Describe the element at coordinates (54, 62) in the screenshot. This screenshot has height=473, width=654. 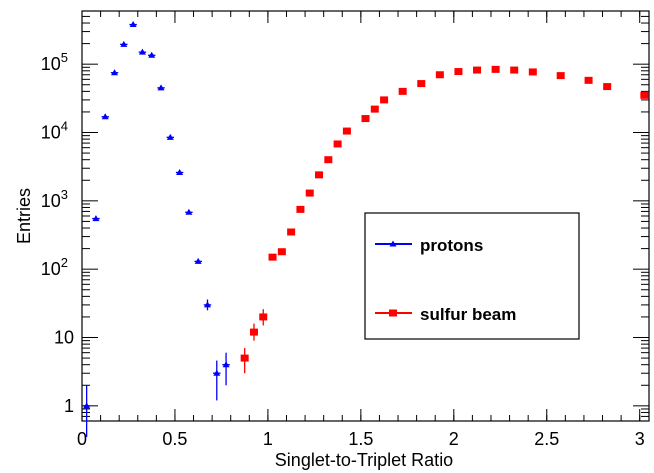
I see `y-tick-label: 10⁵` at that location.